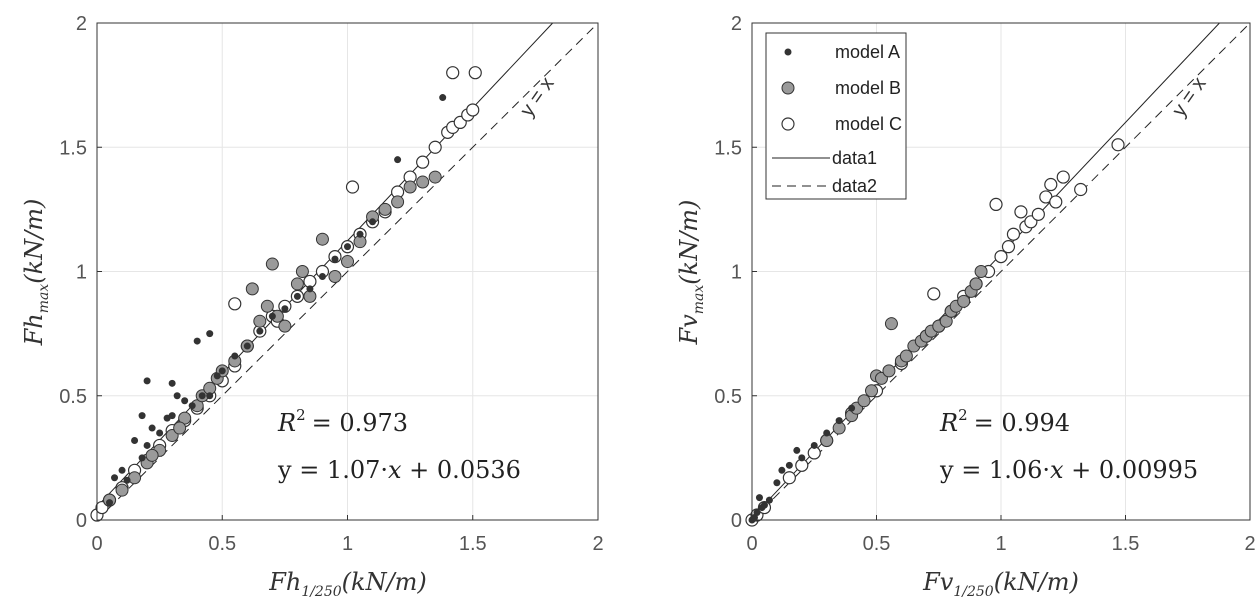 The width and height of the screenshot is (1260, 601). What do you see at coordinates (751, 544) in the screenshot?
I see `right-xtick-label-0: 0` at bounding box center [751, 544].